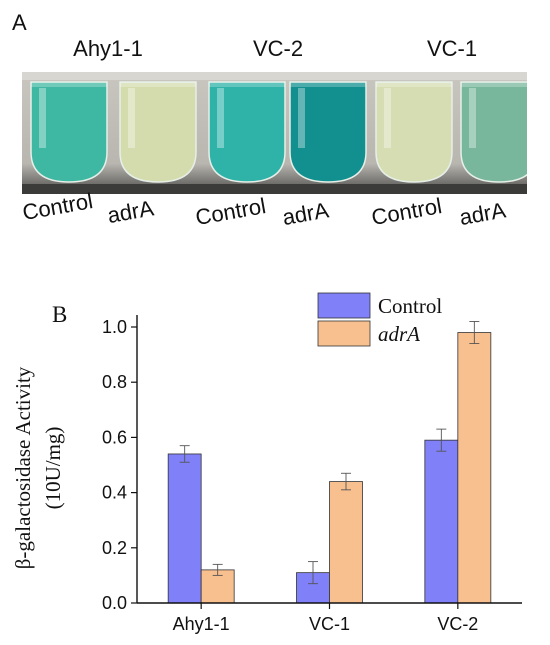 This screenshot has width=550, height=645. Describe the element at coordinates (406, 212) in the screenshot. I see `tube-label-5: Control` at that location.